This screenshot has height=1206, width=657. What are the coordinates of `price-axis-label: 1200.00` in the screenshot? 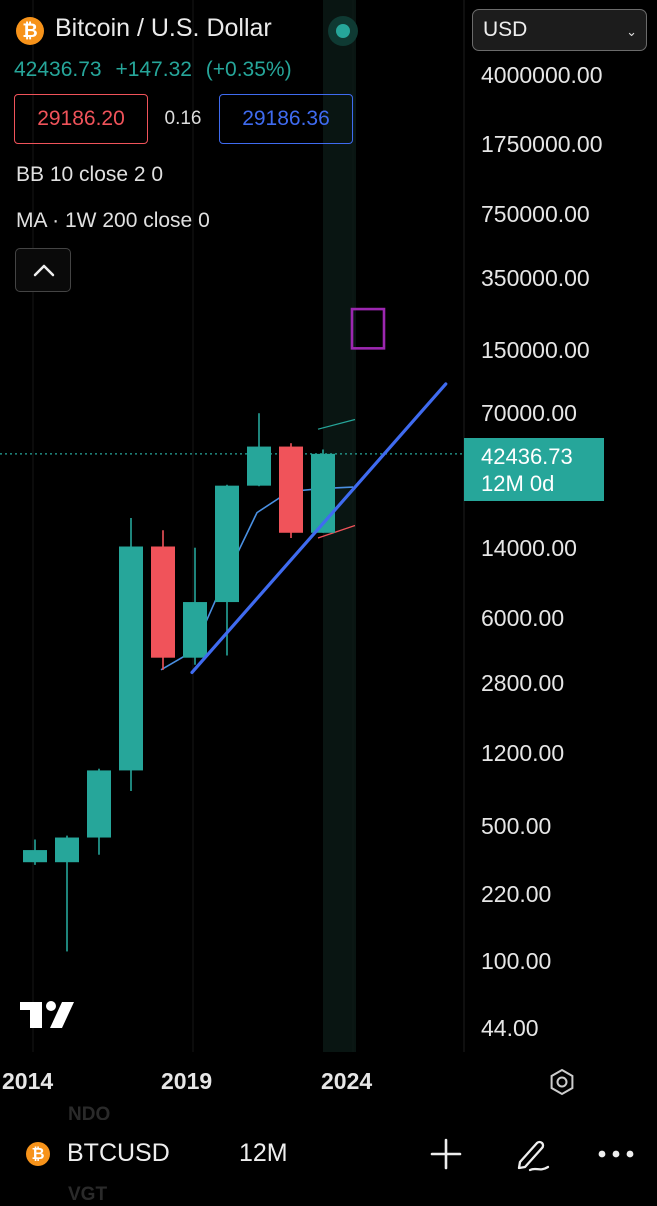 It's located at (523, 753).